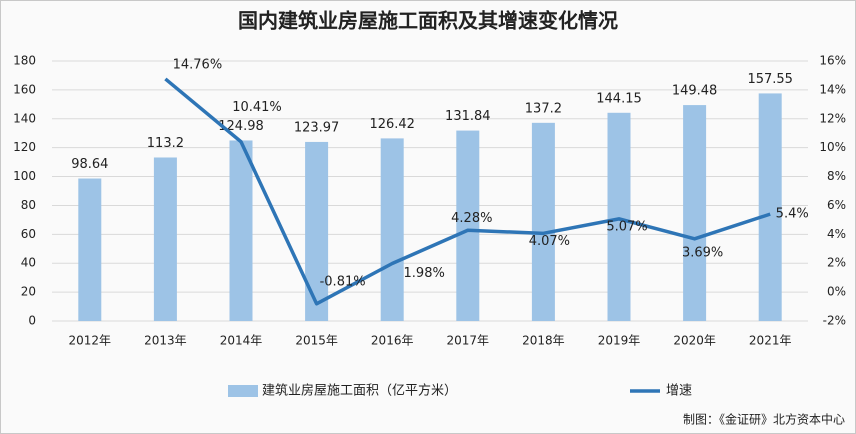  What do you see at coordinates (24, 61) in the screenshot?
I see `y-tick-label: 180` at bounding box center [24, 61].